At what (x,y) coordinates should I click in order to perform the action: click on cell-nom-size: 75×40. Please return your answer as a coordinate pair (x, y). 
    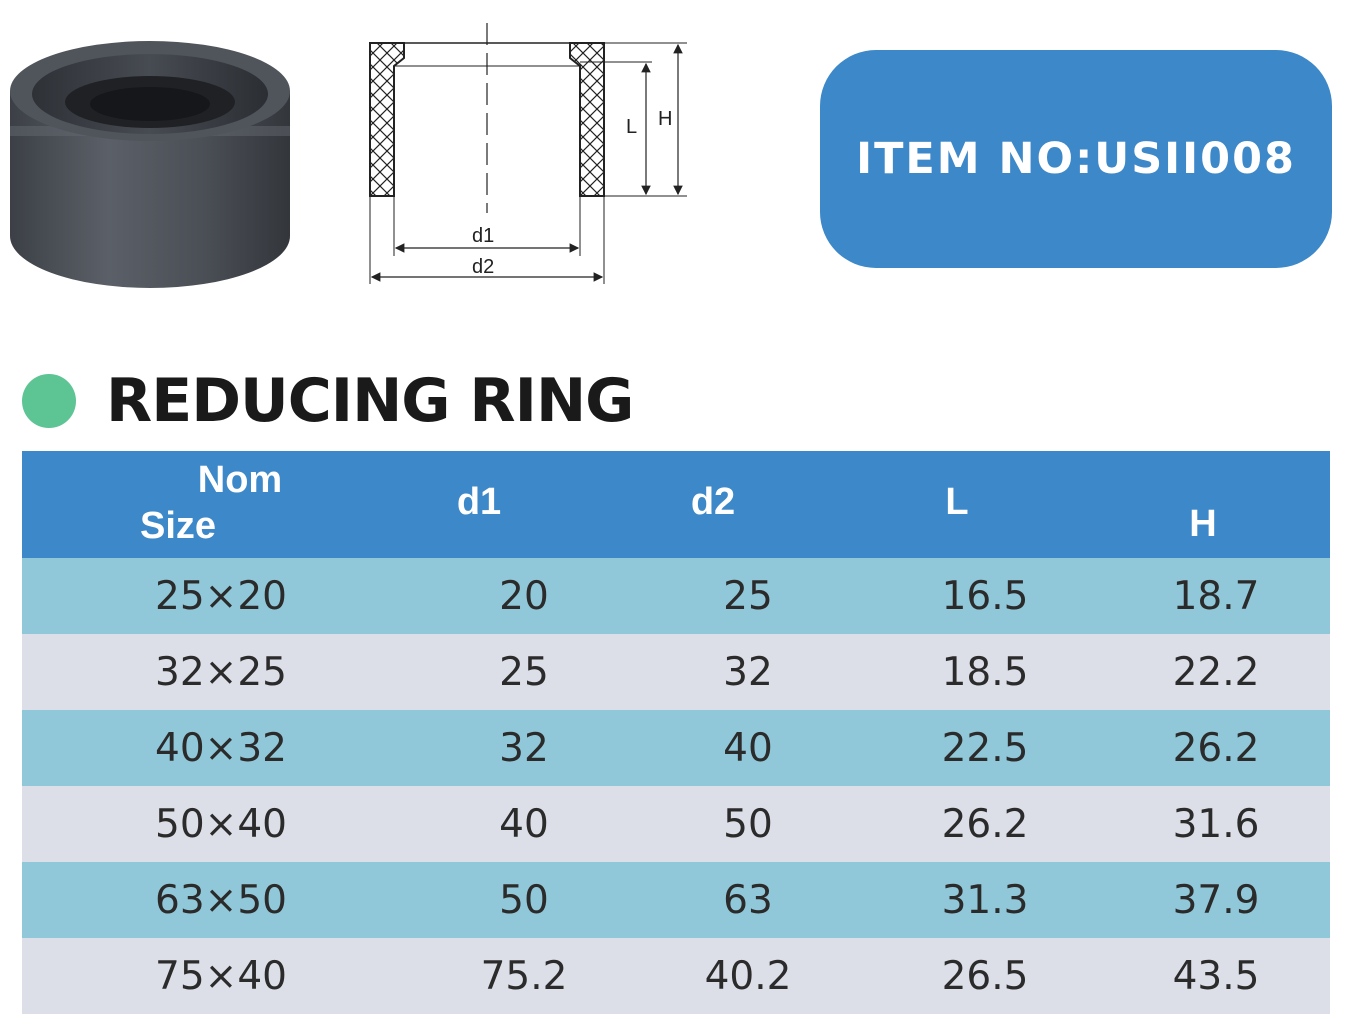
    Looking at the image, I should click on (221, 976).